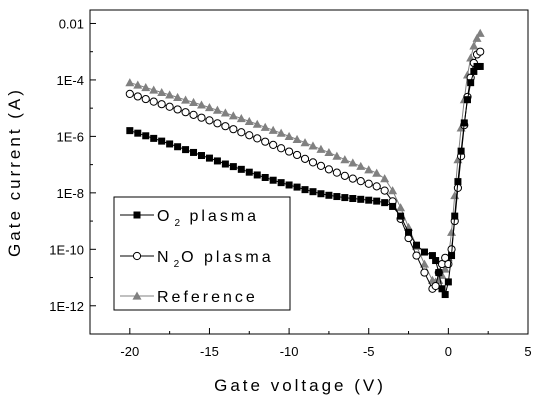  What do you see at coordinates (72, 175) in the screenshot?
I see `y-axis-ticks: 1E-12 1E-10 1E-8 1E-6 1E-4 0.01` at bounding box center [72, 175].